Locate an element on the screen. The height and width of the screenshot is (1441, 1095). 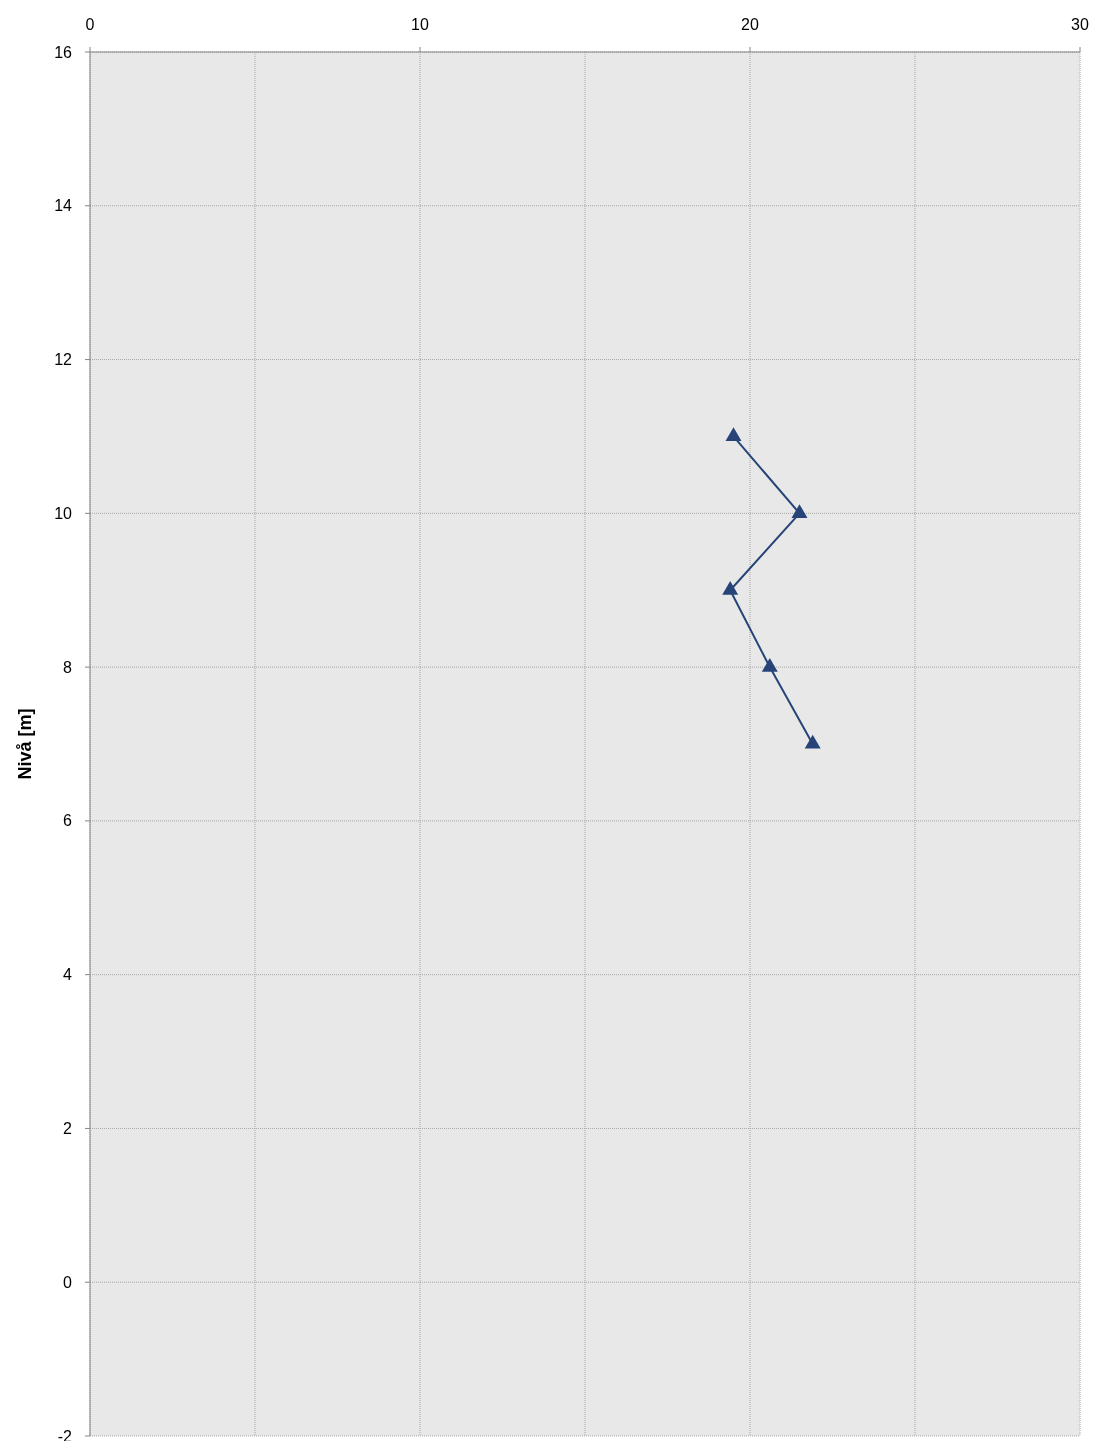
y-tick-label: 6 is located at coordinates (68, 821).